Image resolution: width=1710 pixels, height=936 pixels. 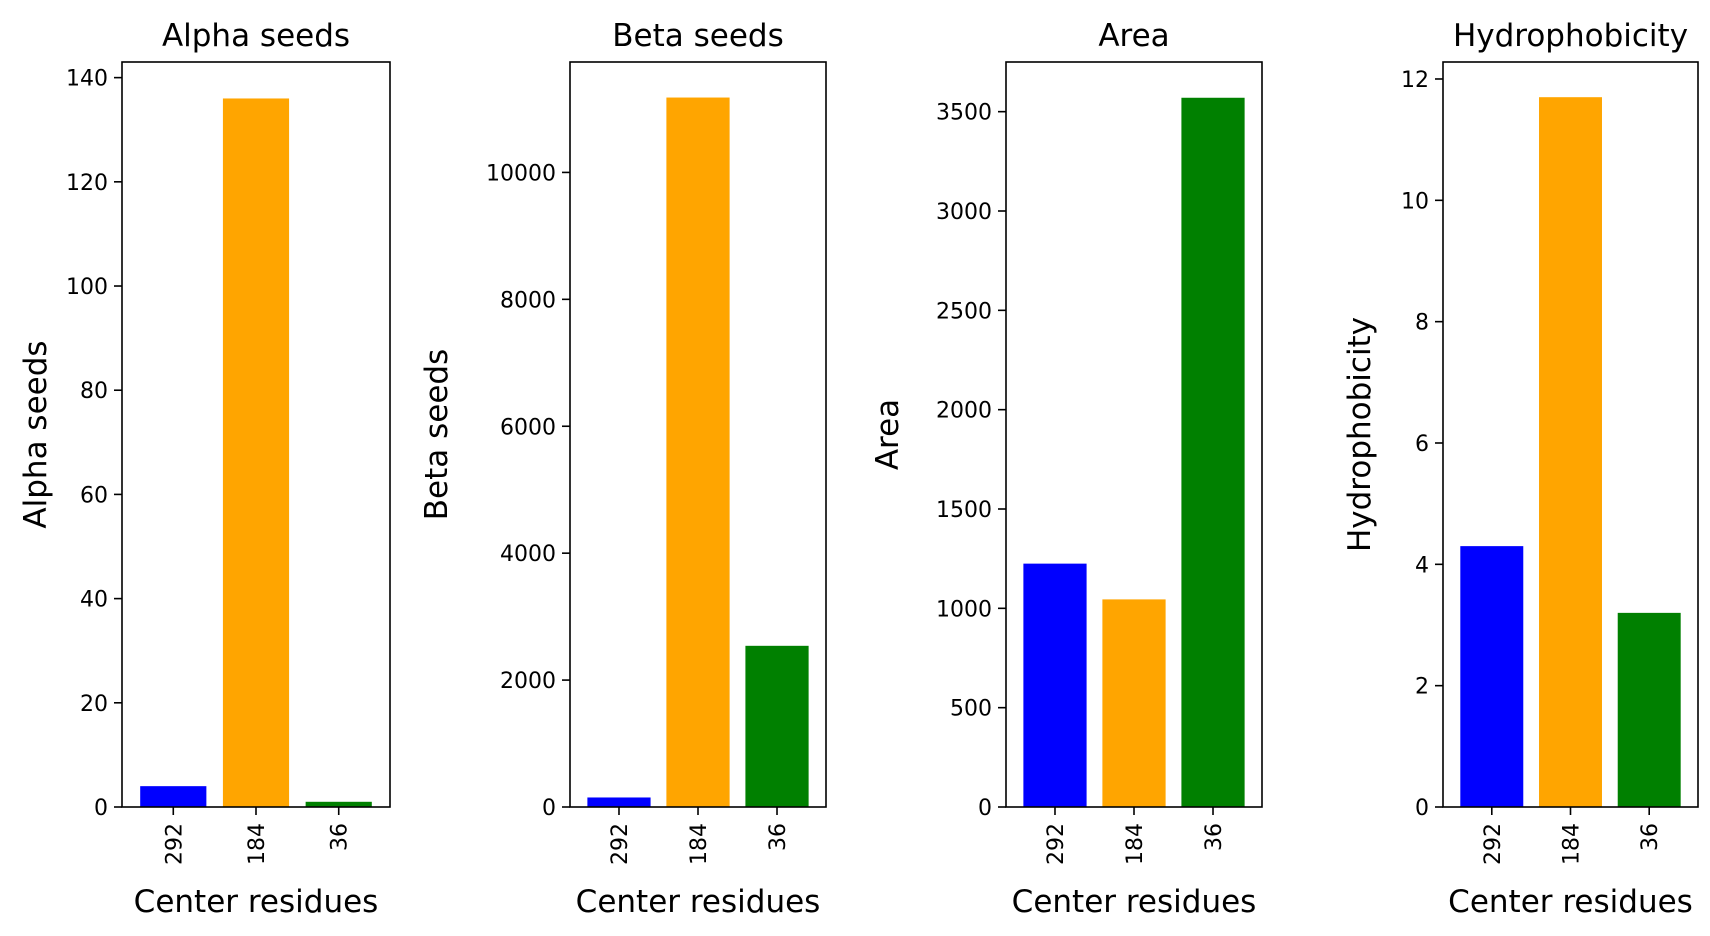 What do you see at coordinates (521, 173) in the screenshot?
I see `y-tick-label: 10000` at bounding box center [521, 173].